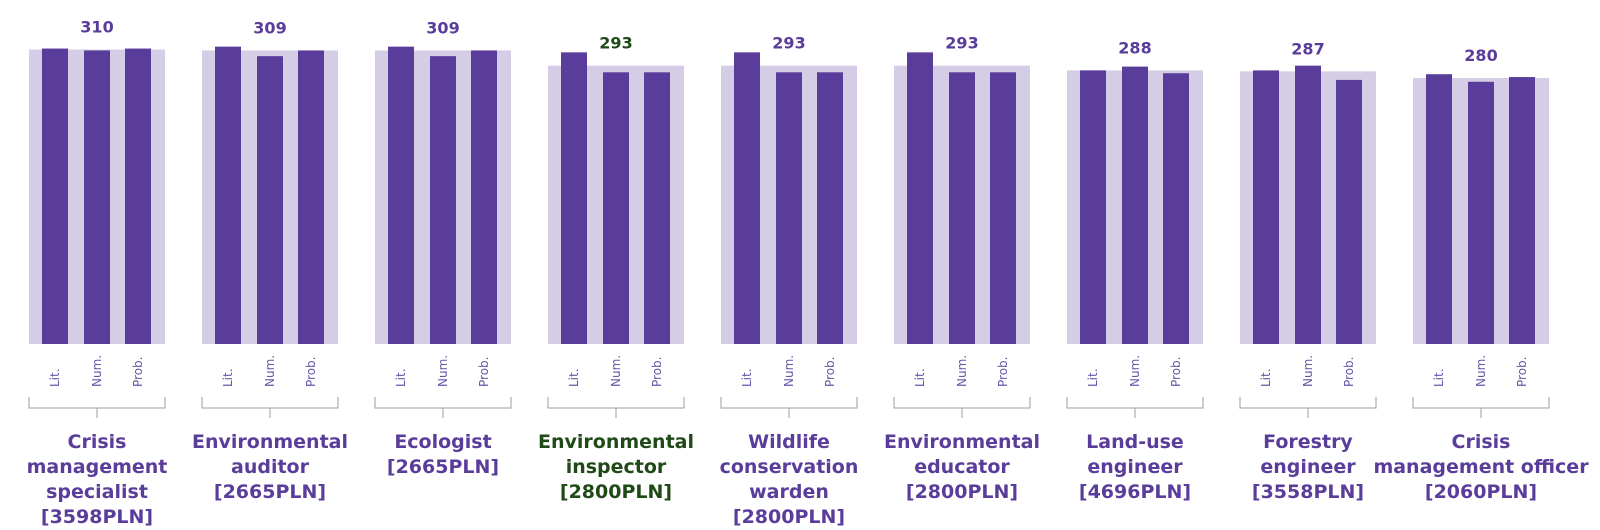  Describe the element at coordinates (962, 467) in the screenshot. I see `job-label-line: educator` at that location.